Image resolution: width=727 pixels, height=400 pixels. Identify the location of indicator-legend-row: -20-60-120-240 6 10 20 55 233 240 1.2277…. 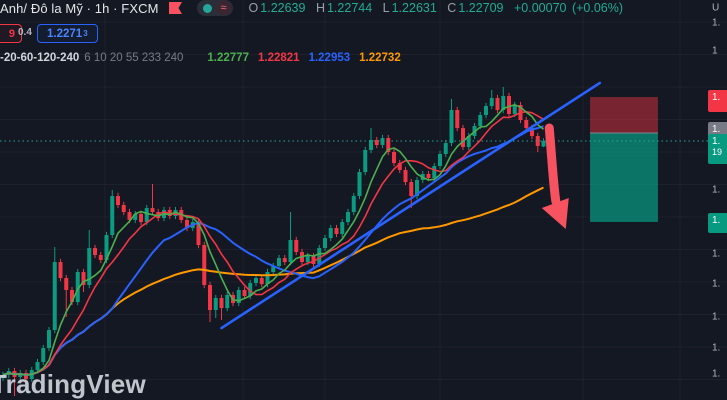
(200, 58).